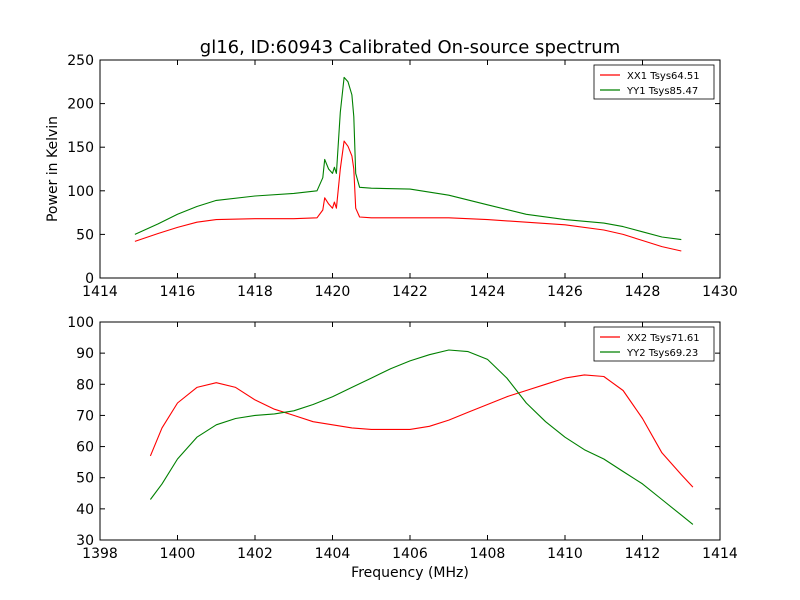 The image size is (800, 600). I want to click on legend: XX1 Tsys64.51 YY1 Tsys85.47, so click(654, 82).